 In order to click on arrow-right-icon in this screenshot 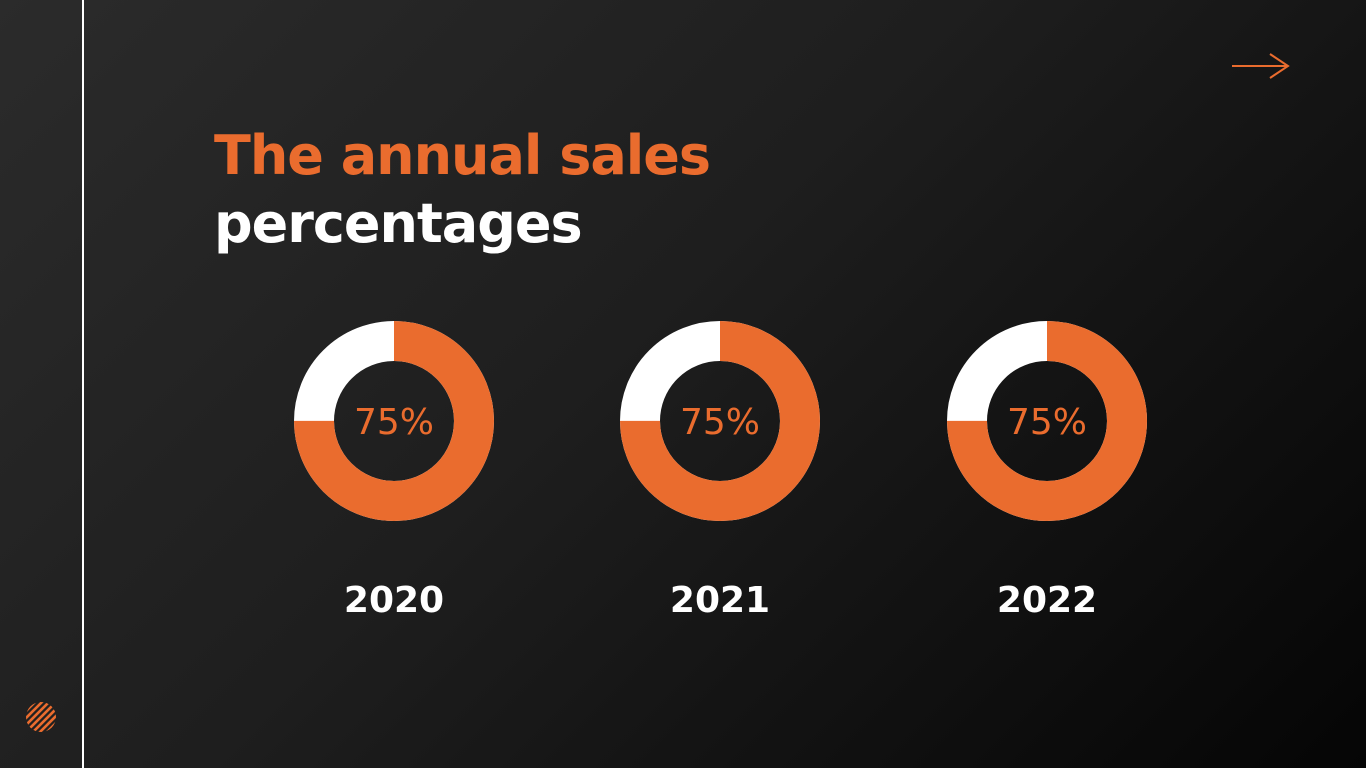, I will do `click(1261, 66)`.